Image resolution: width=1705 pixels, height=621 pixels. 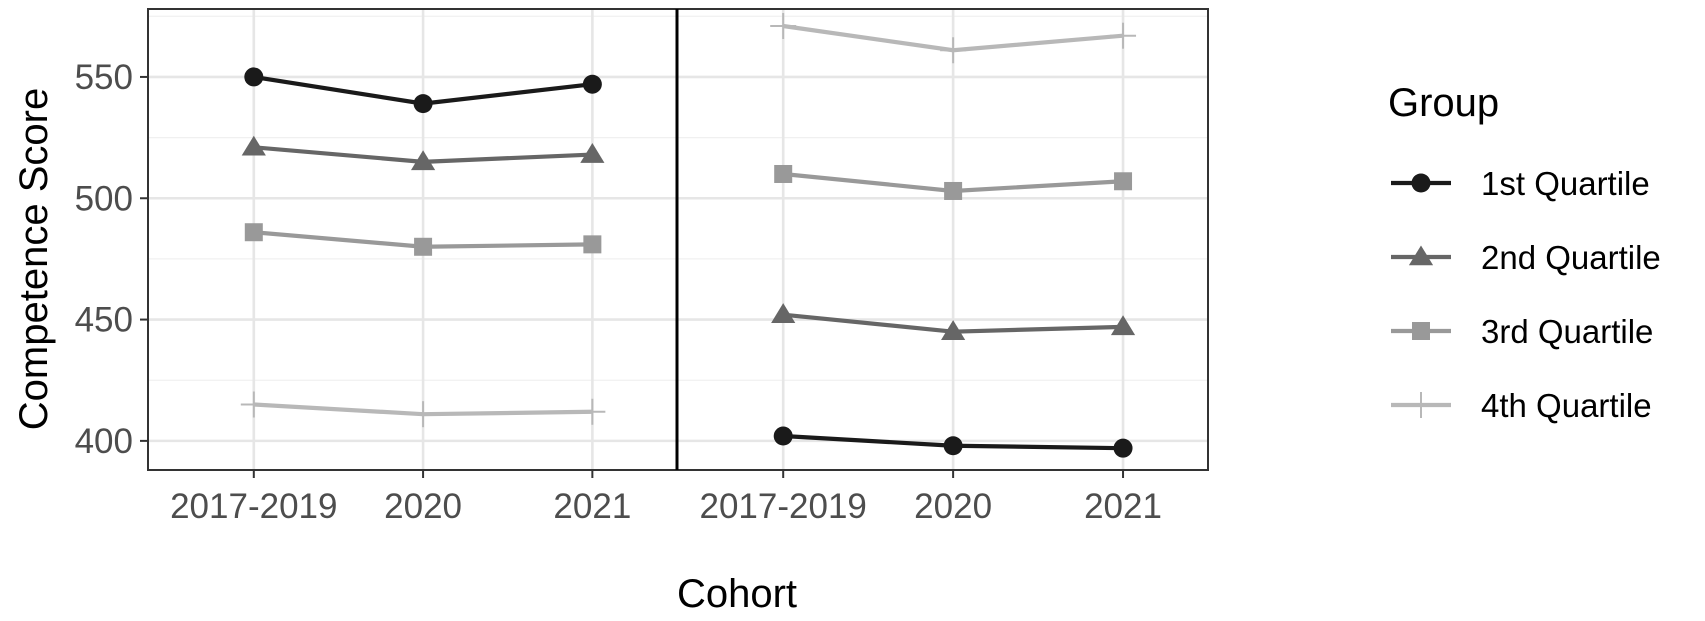 I want to click on legend-item-1st-quartile: 1st Quartile, so click(x=1520, y=183).